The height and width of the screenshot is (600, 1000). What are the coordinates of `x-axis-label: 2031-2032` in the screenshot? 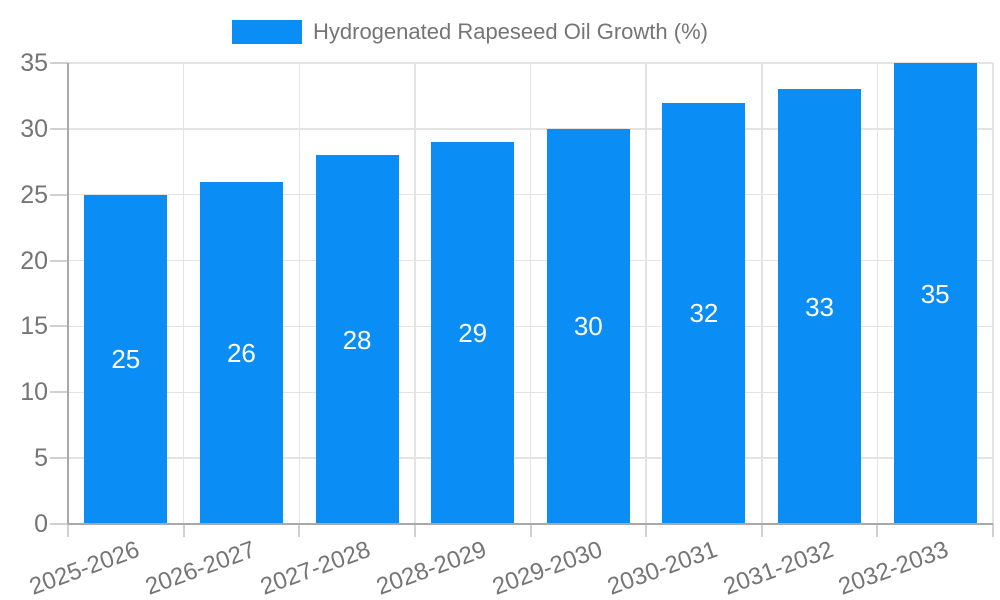 It's located at (778, 568).